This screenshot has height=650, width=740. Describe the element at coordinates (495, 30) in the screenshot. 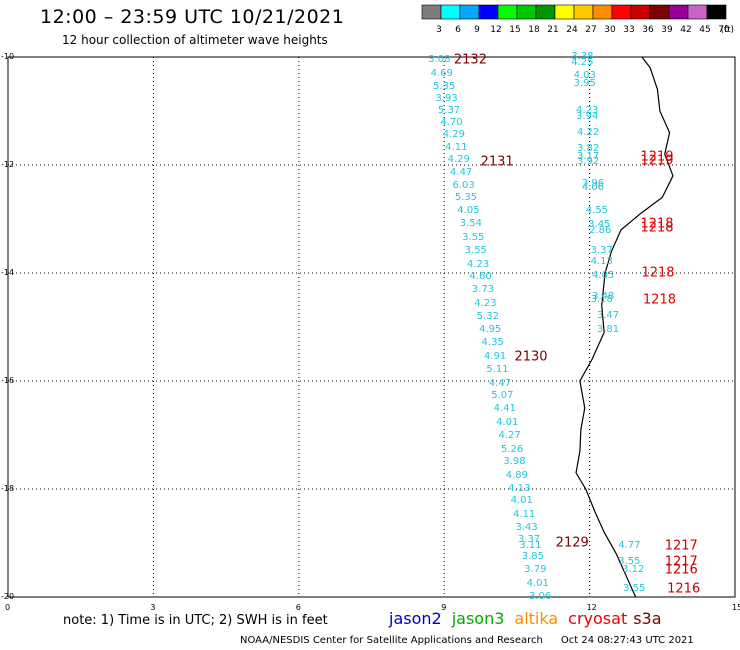

I see `scale-label: 12` at that location.